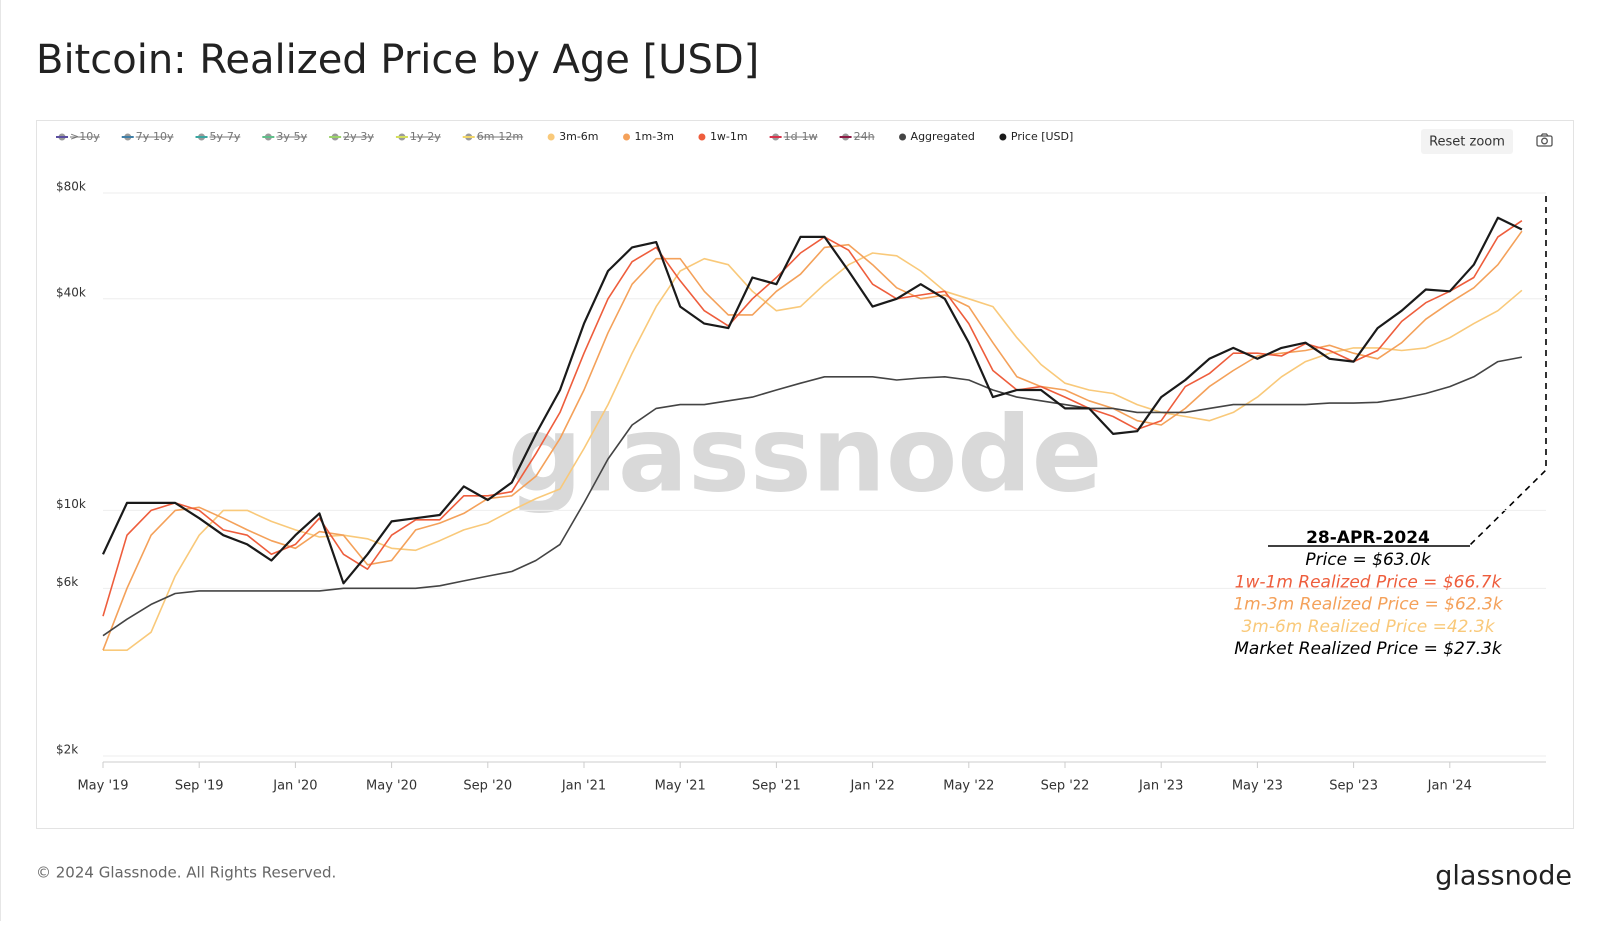 The width and height of the screenshot is (1600, 925). I want to click on y-tick-label: $40k, so click(71, 292).